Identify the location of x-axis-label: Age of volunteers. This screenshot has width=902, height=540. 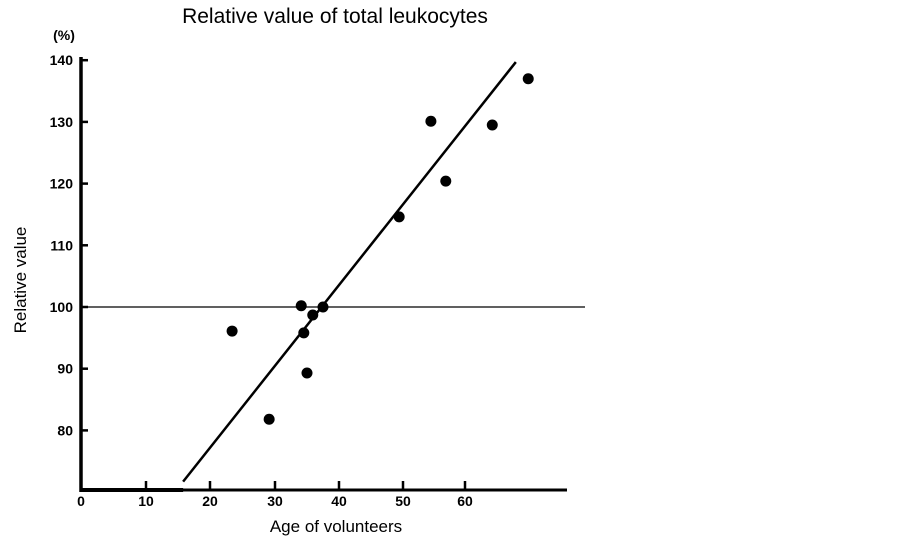
(336, 526).